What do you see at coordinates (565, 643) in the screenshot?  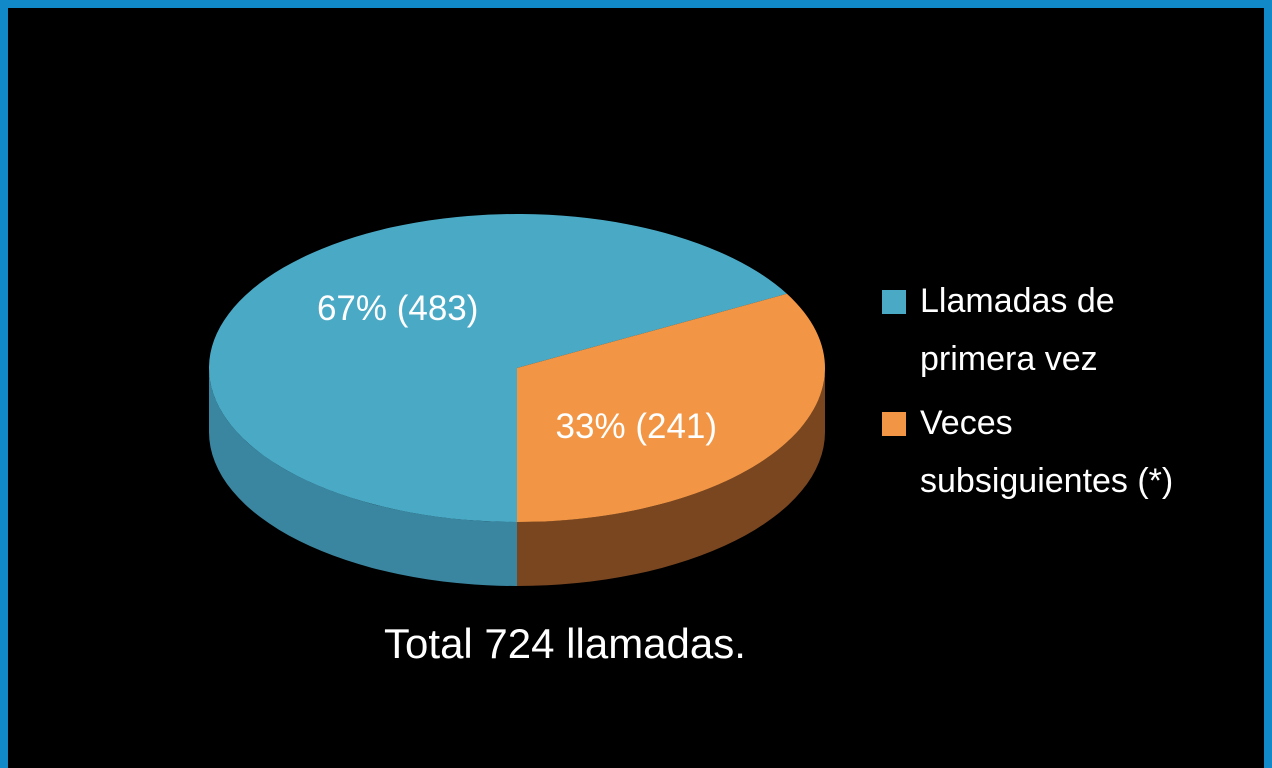 I see `annotation: Total 724 llamadas.` at bounding box center [565, 643].